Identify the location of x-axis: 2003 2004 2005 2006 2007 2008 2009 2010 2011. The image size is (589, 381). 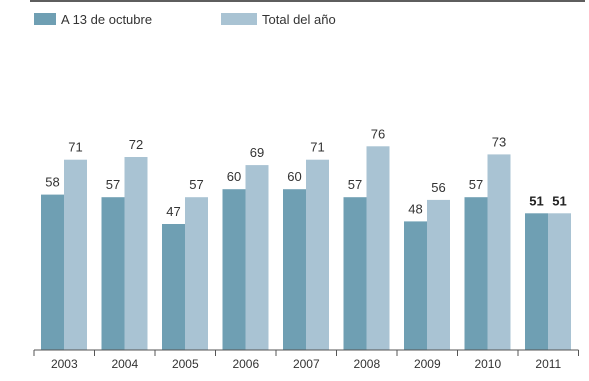
(306, 360).